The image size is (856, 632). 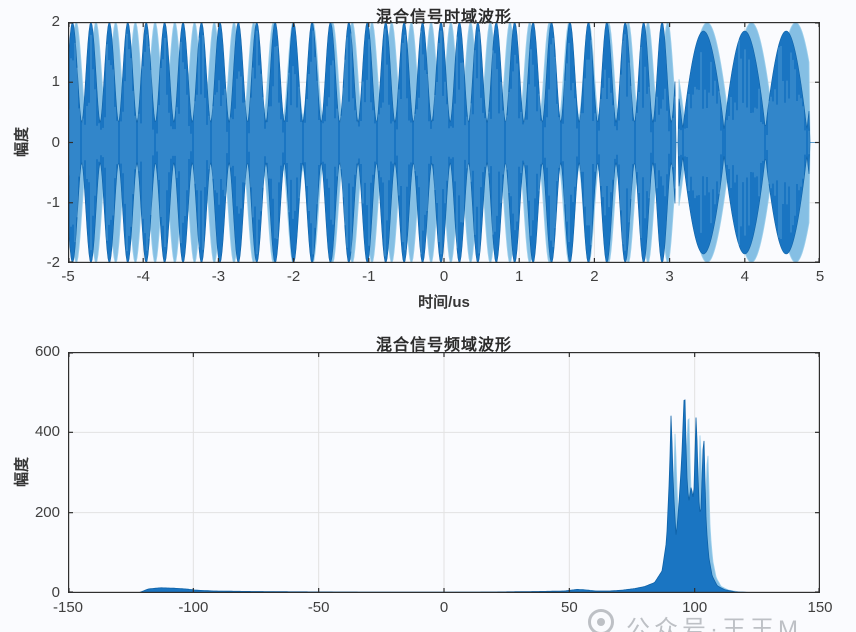 What do you see at coordinates (318, 607) in the screenshot?
I see `x-tick-label: -50` at bounding box center [318, 607].